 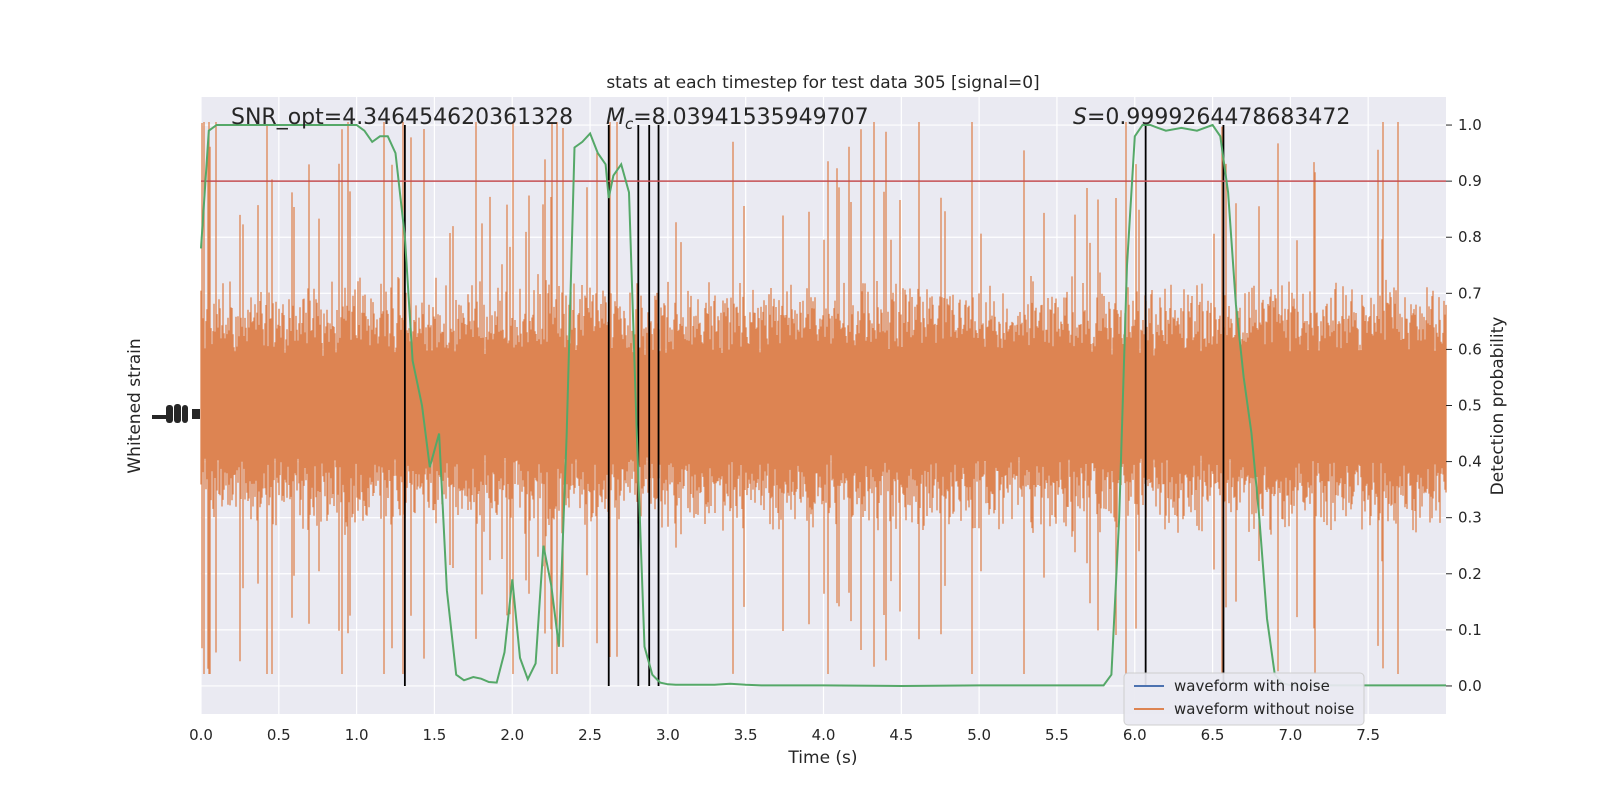 I want to click on legend-label-noise: waveform with noise, so click(x=1252, y=686).